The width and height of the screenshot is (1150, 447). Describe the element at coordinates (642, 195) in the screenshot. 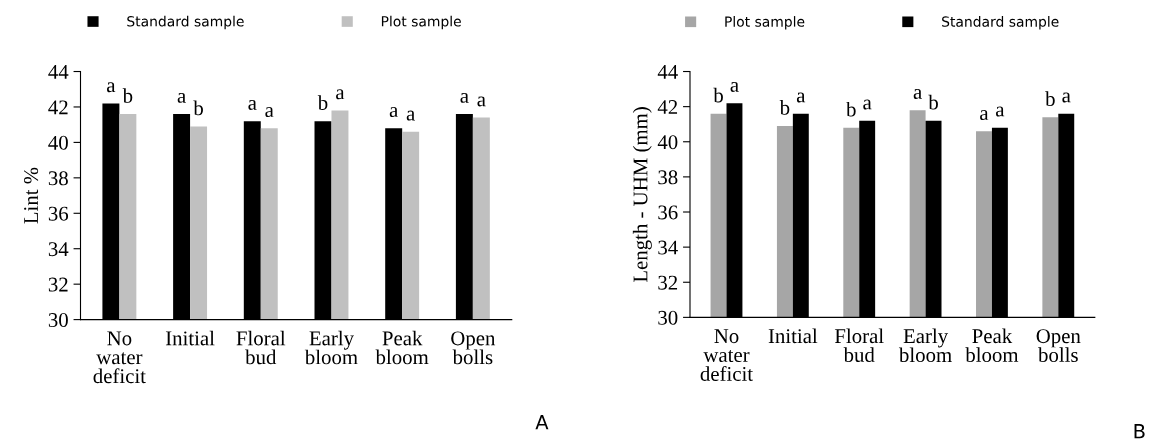

I see `y-axis-title: Length - UHM (mm)` at that location.